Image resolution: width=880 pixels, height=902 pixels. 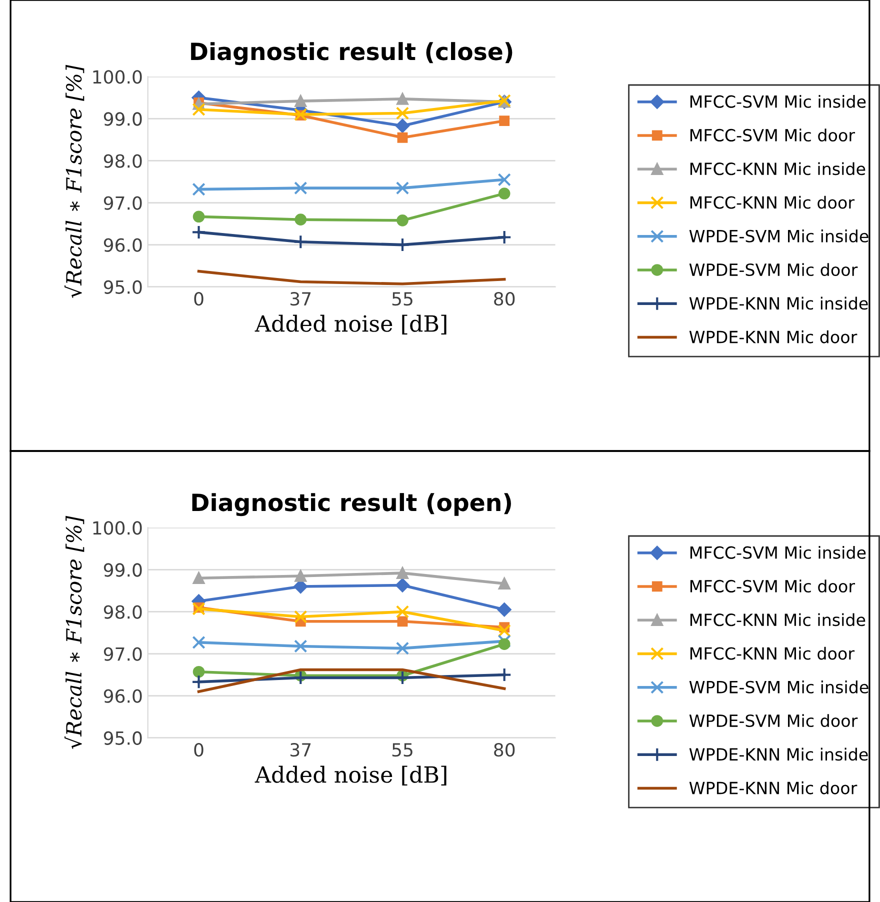 I want to click on chart-title: Diagnostic result (open), so click(x=351, y=504).